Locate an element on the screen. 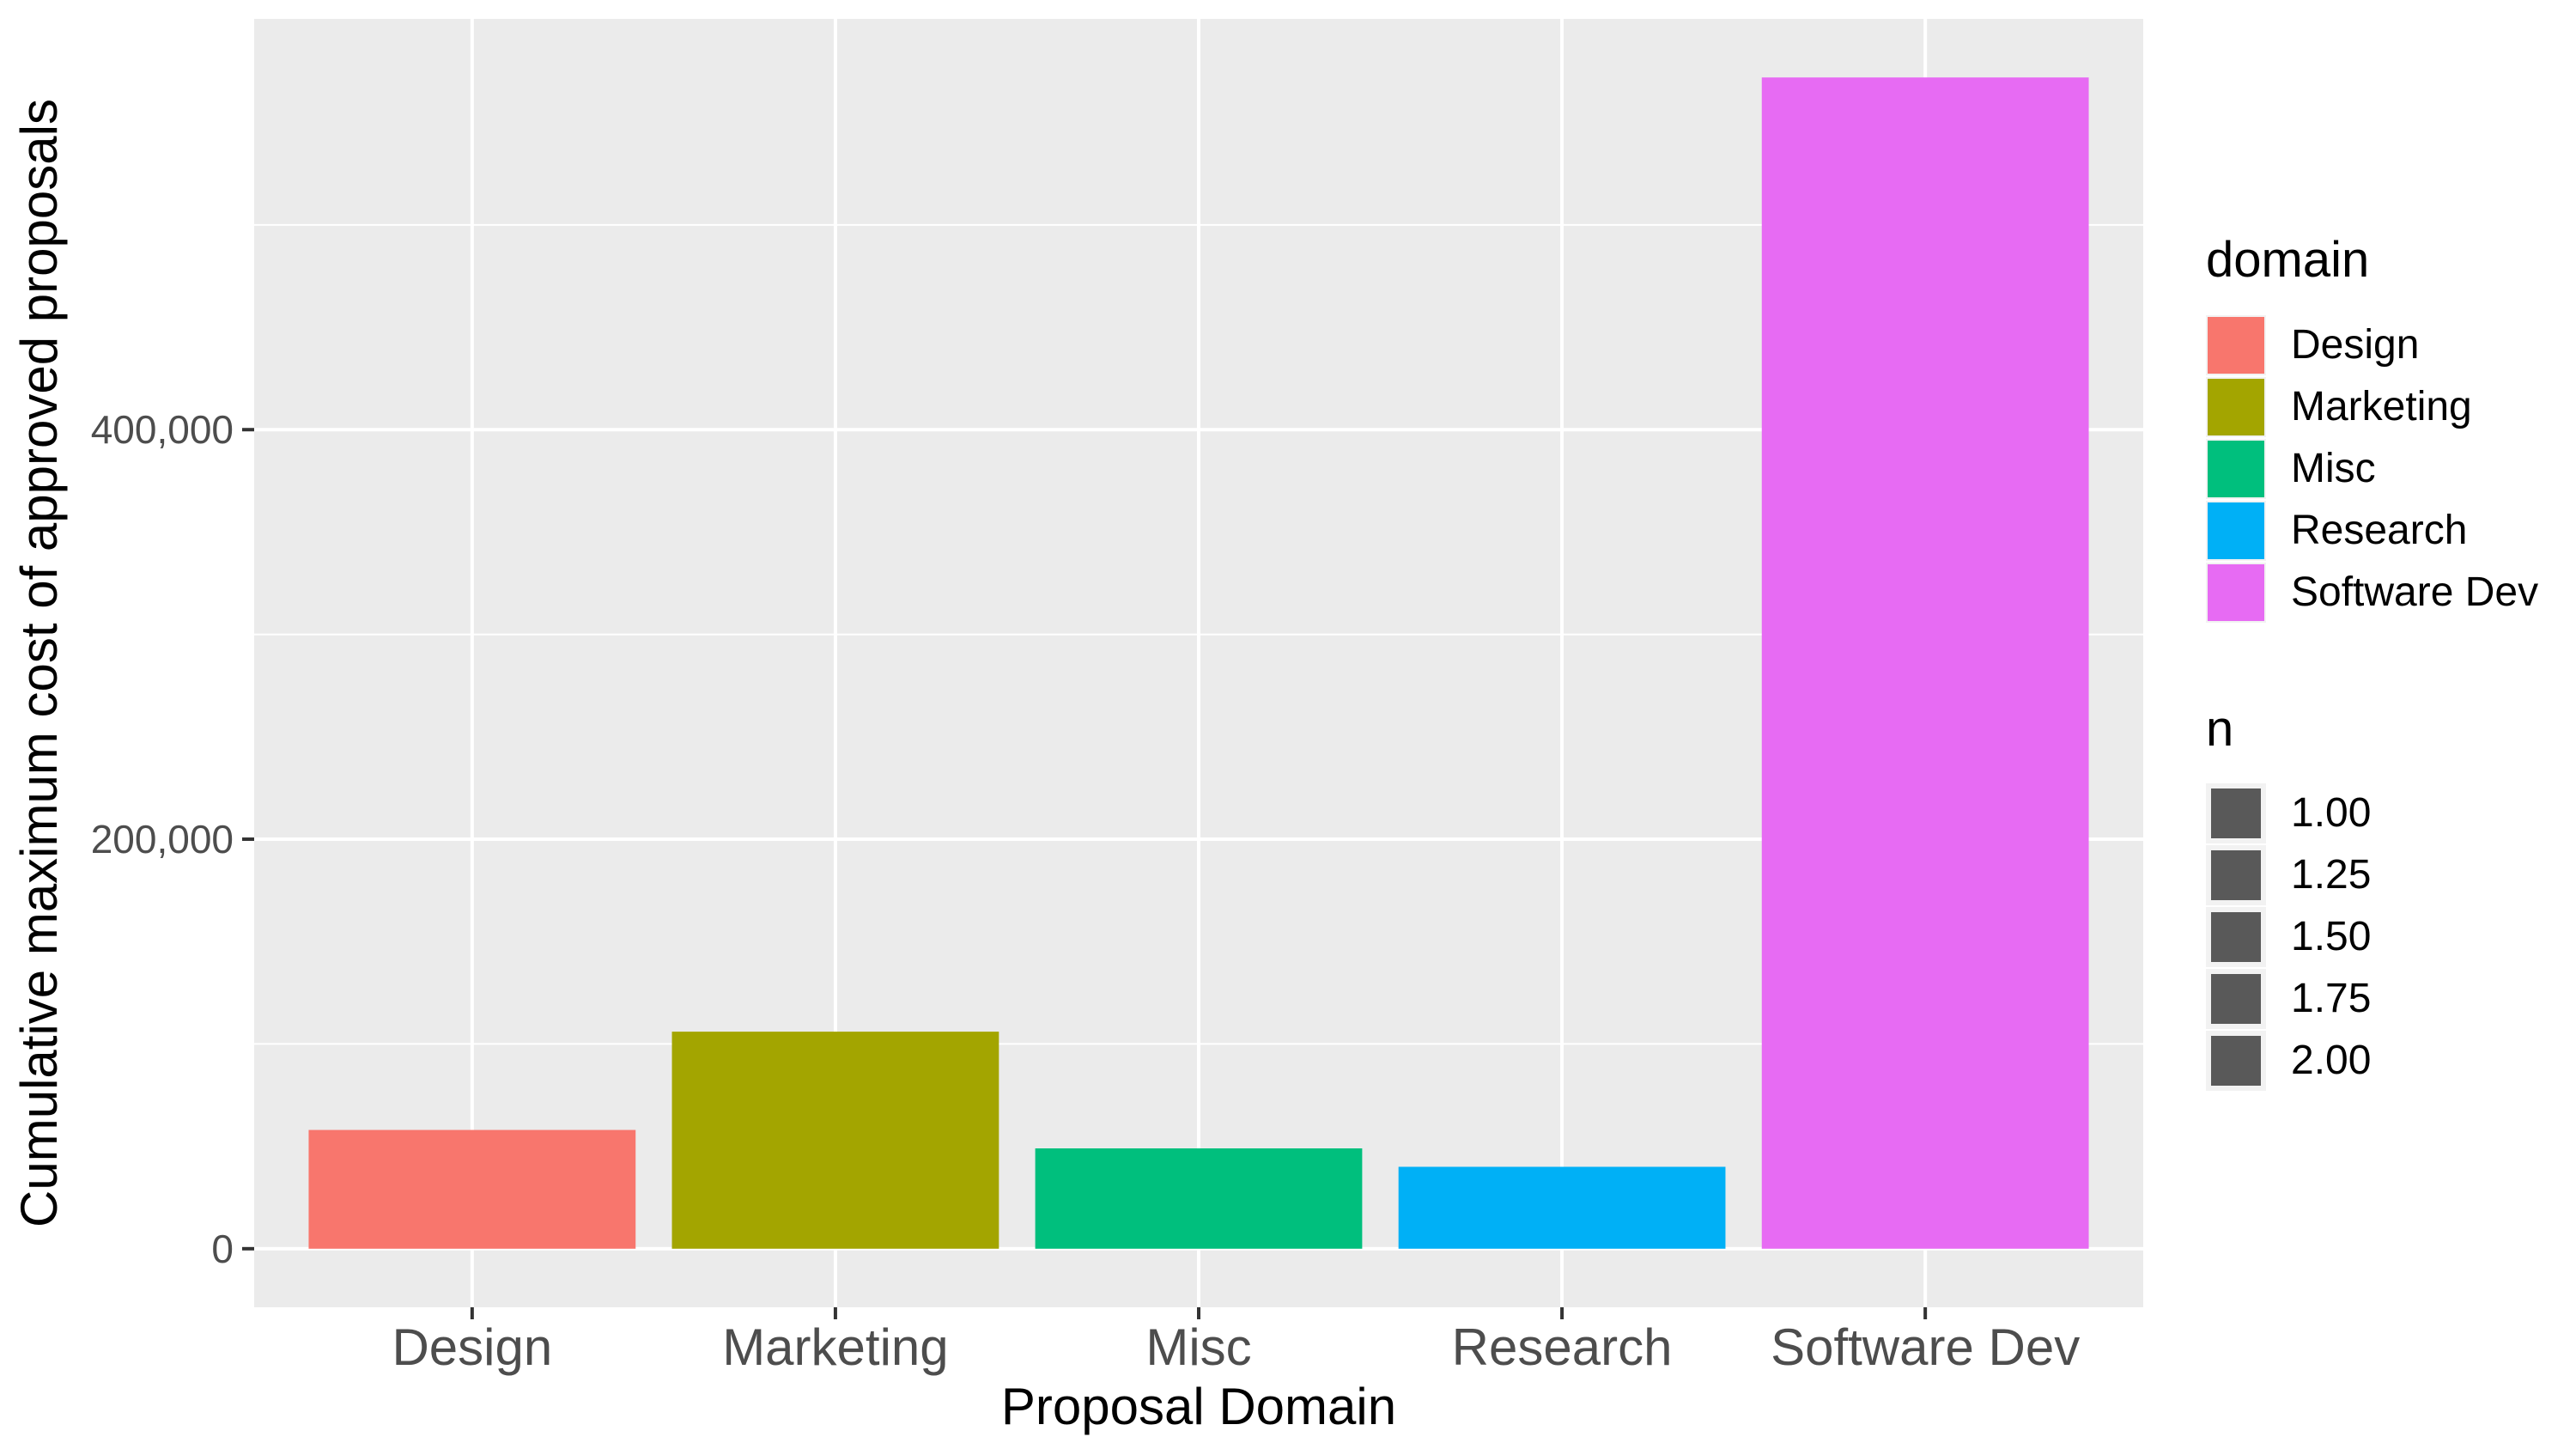  bar-marketing is located at coordinates (835, 1140).